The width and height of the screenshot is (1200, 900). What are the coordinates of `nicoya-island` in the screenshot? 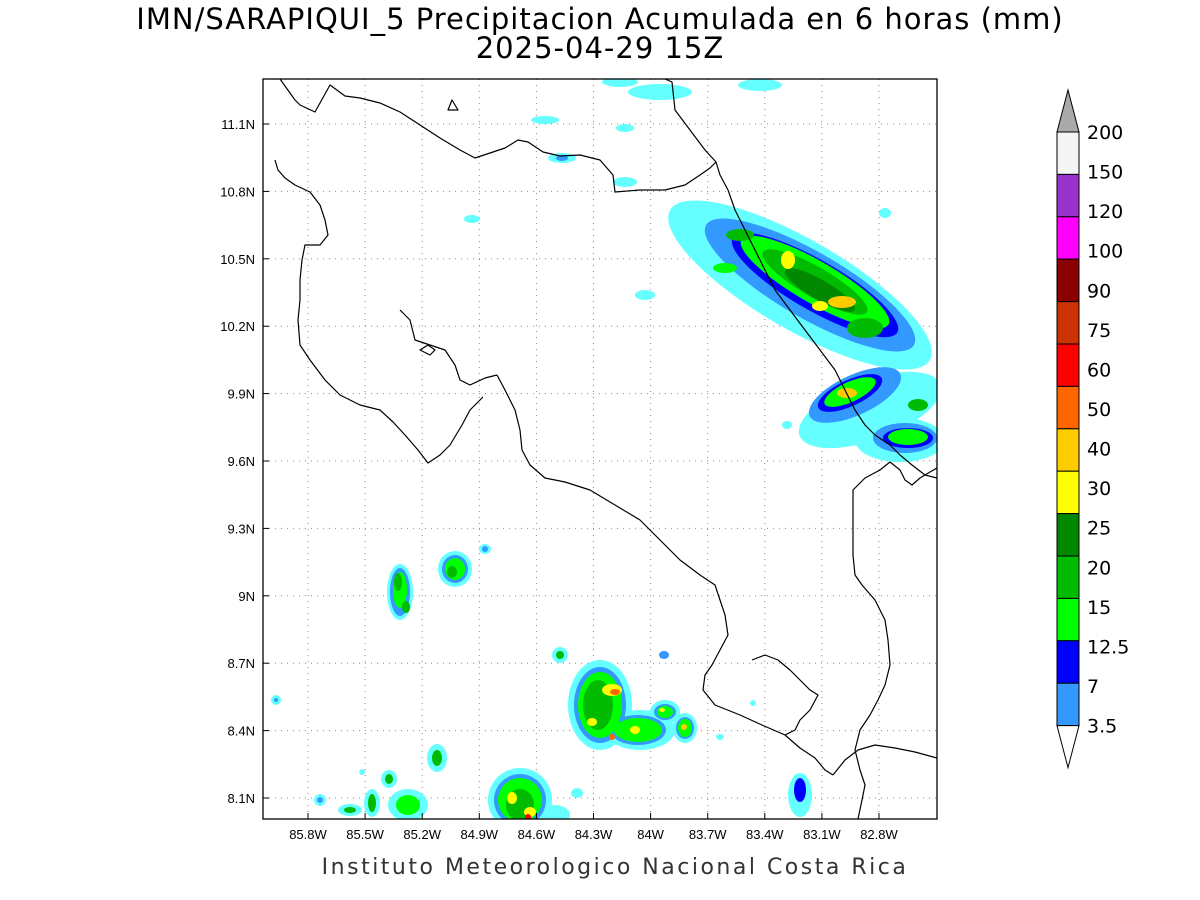 It's located at (427, 350).